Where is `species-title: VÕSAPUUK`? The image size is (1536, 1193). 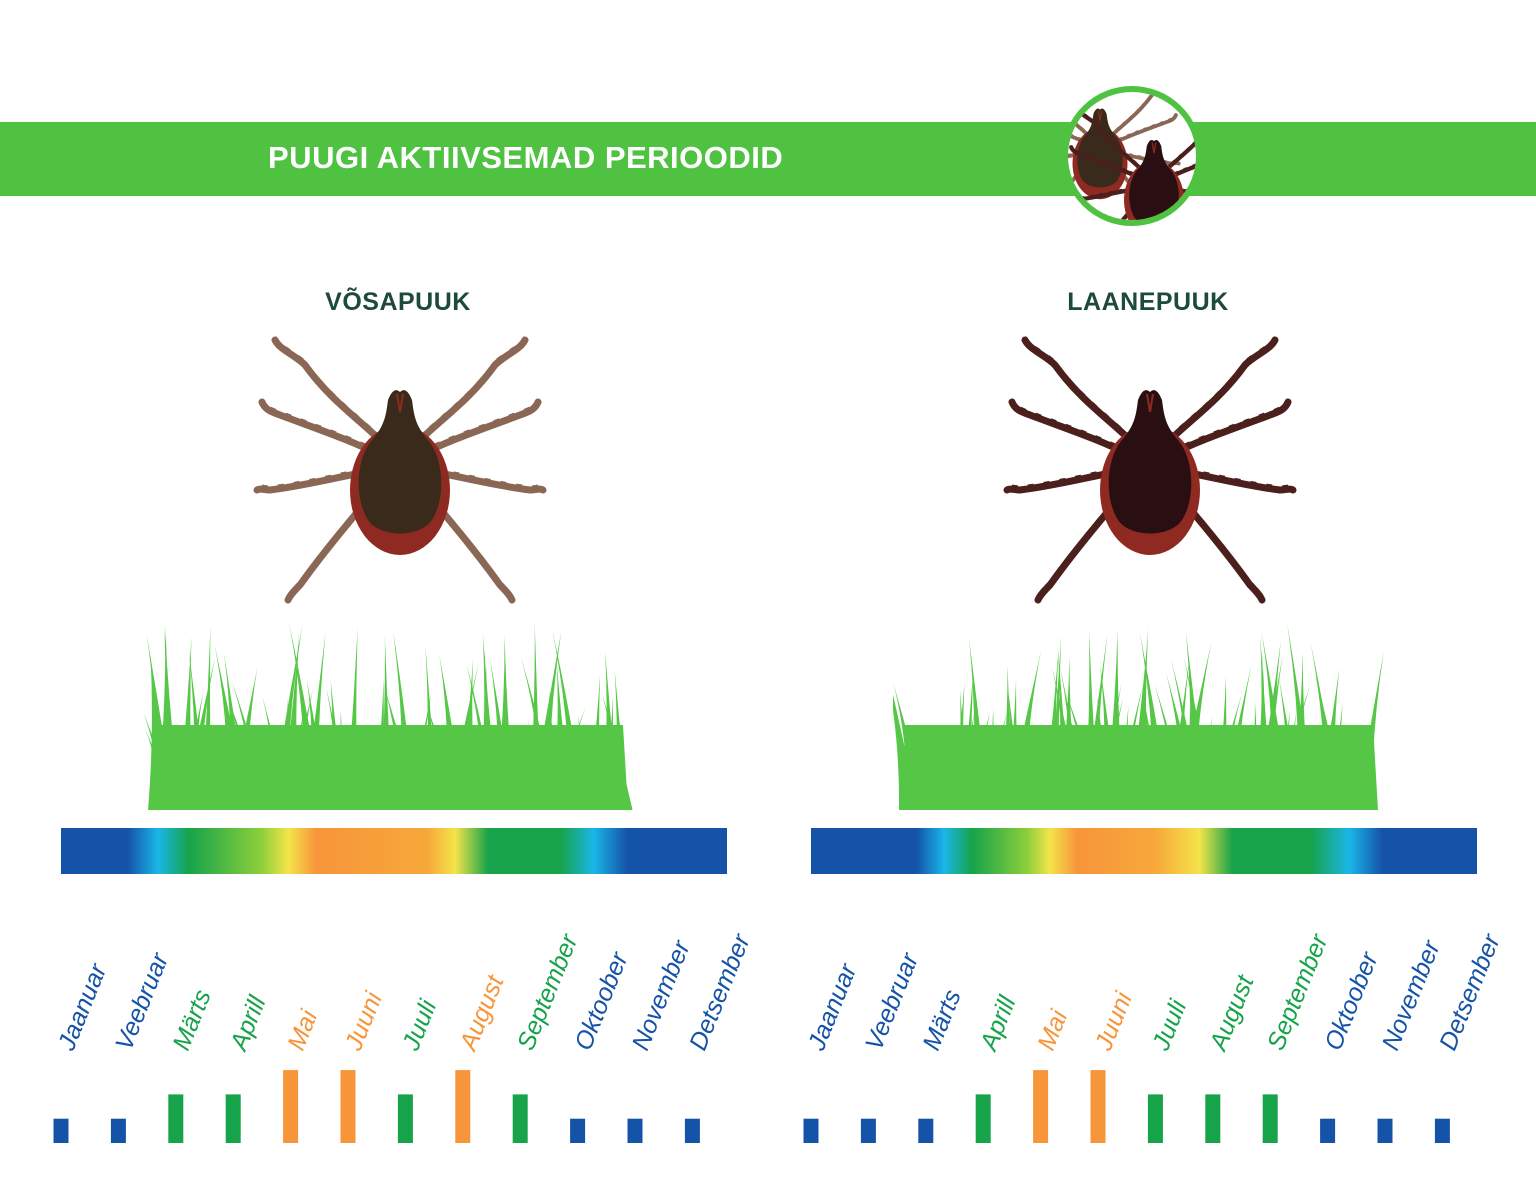
species-title: VÕSAPUUK is located at coordinates (398, 302).